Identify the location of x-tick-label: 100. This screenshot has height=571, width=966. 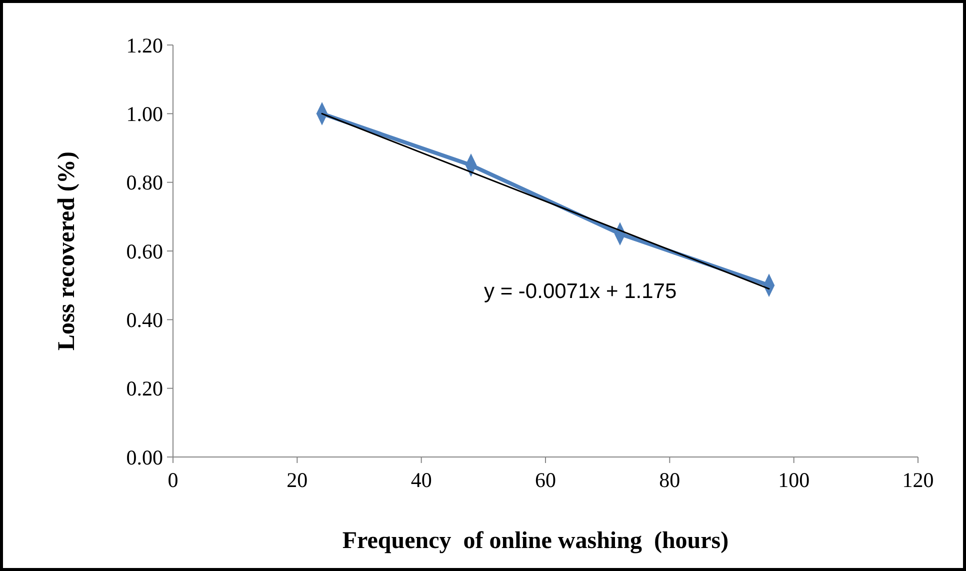
(794, 480).